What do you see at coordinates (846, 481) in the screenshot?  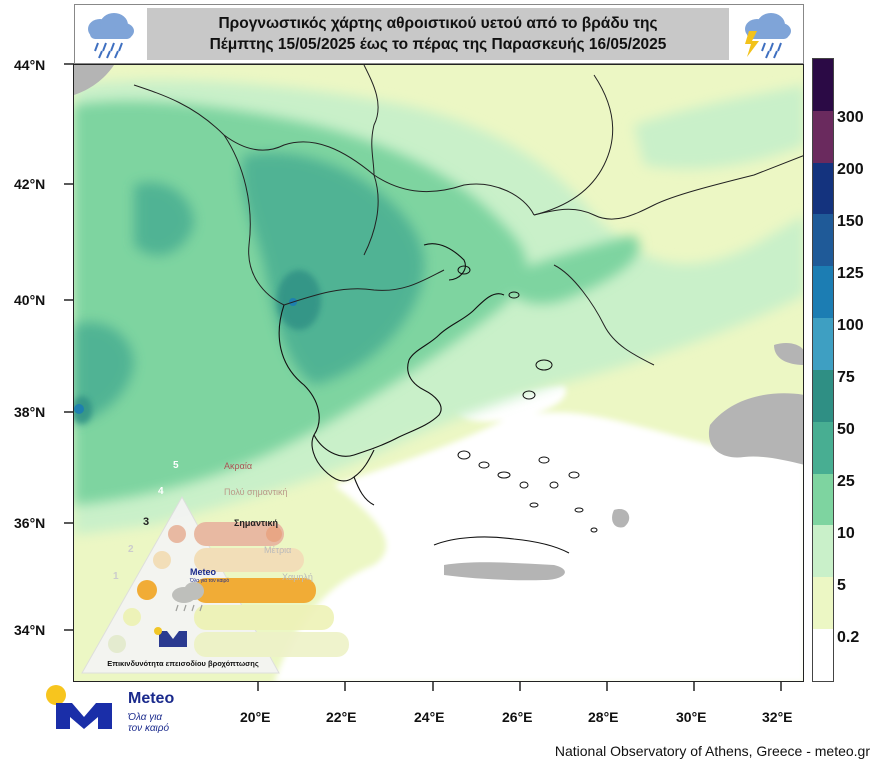 I see `colorbar-label-25: 25` at bounding box center [846, 481].